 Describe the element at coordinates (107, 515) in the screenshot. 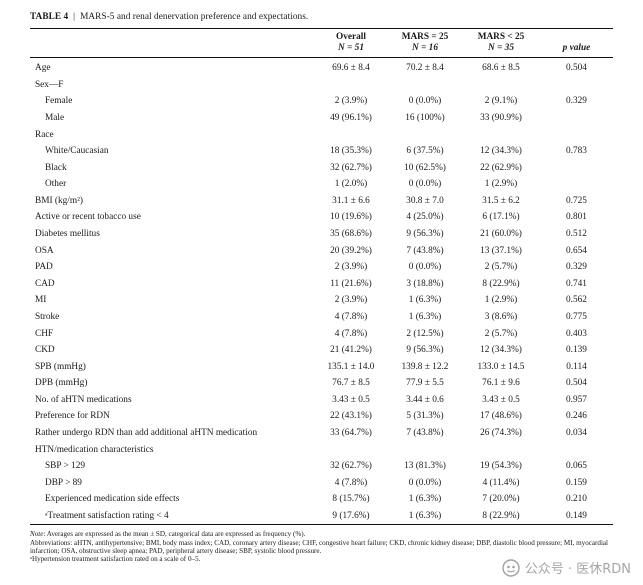

I see `row-label: ᵃTreatment satisfaction rating < 4` at that location.